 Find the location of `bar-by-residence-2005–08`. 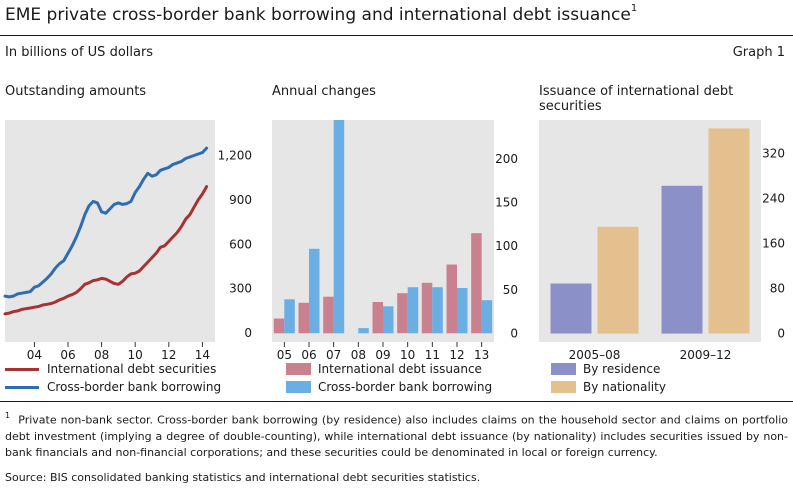

bar-by-residence-2005–08 is located at coordinates (571, 308).